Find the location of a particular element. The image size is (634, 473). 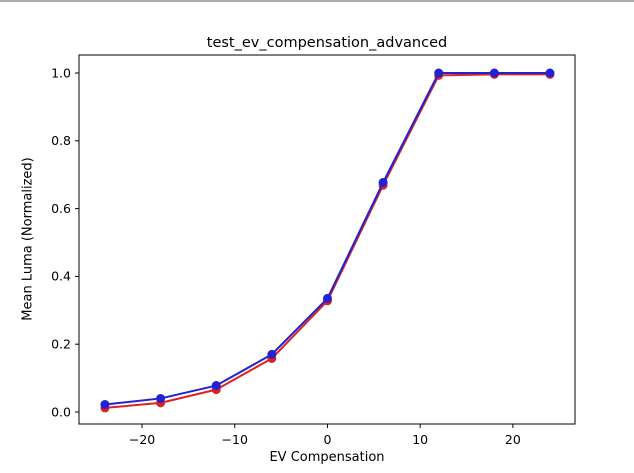

x-tick-label: −10 is located at coordinates (235, 439).